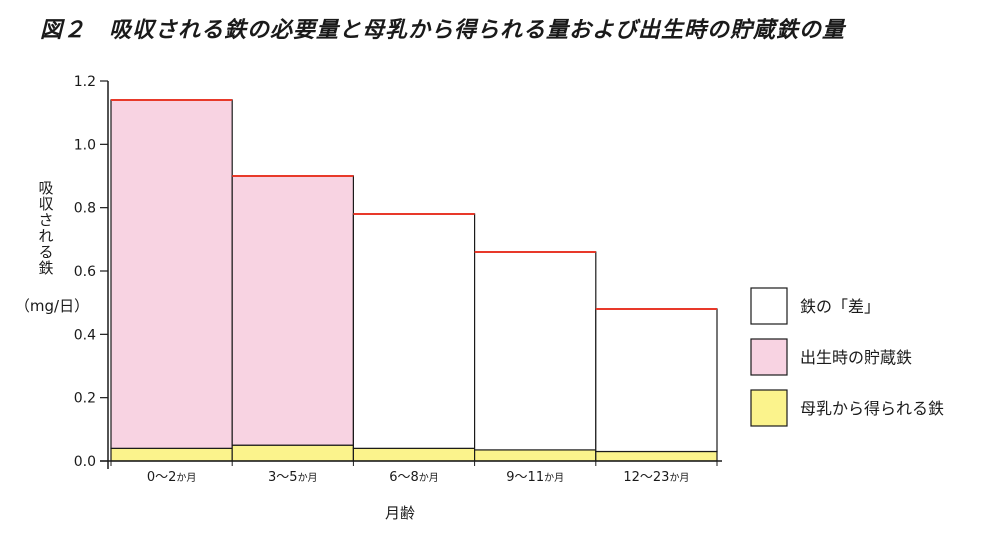  Describe the element at coordinates (85, 145) in the screenshot. I see `y-tick-label: 1.0` at that location.